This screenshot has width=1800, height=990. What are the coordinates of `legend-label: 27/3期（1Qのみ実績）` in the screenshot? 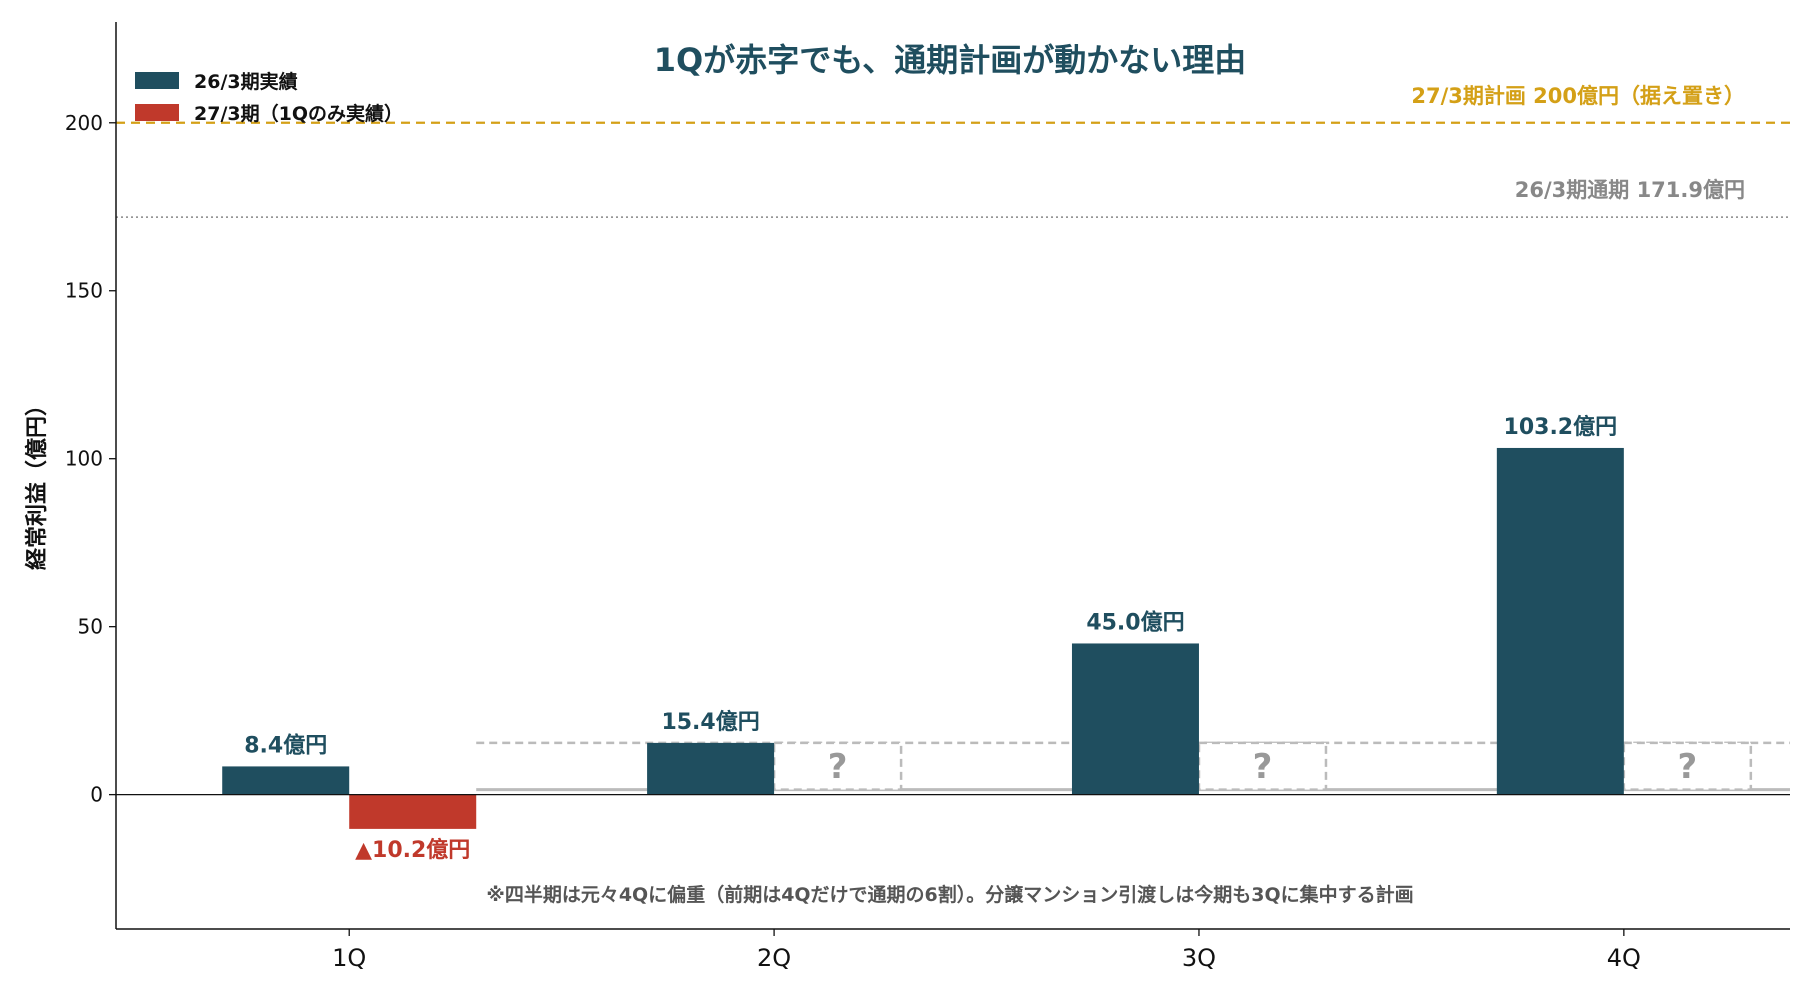 It's located at (298, 113).